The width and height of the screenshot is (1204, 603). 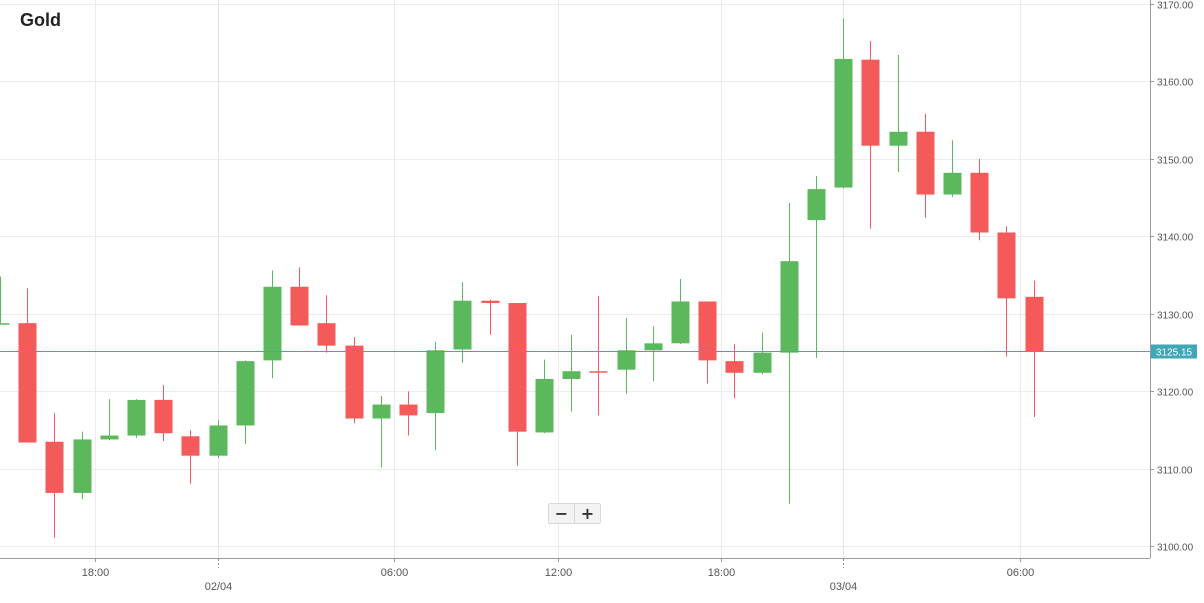 I want to click on x-date-label: 02/04, so click(x=219, y=587).